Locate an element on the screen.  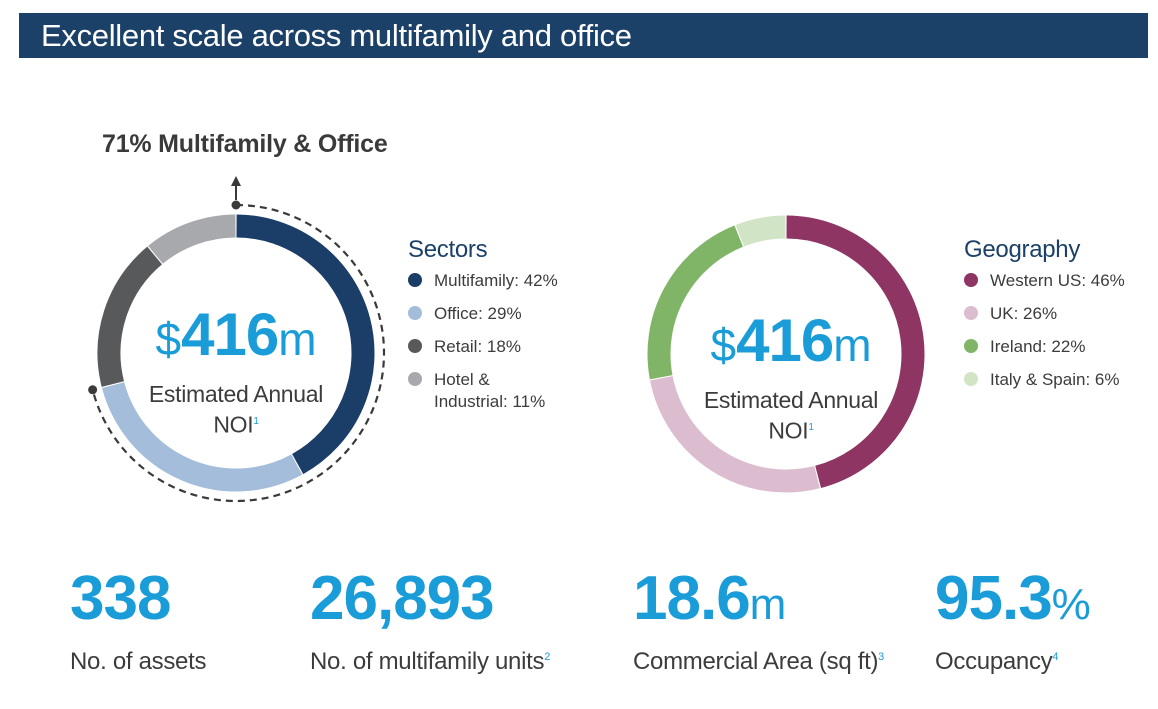
stat-occupancy: 95.3% Occupancy4 is located at coordinates (1013, 621).